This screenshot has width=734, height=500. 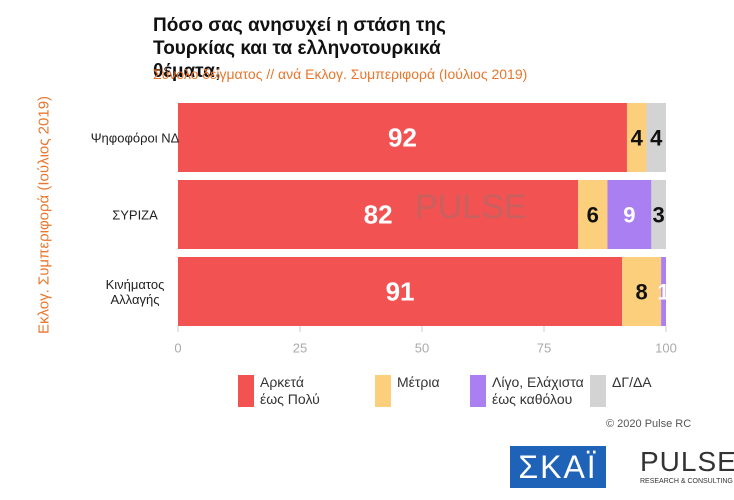 I want to click on copyright: © 2020 Pulse RC, so click(x=649, y=424).